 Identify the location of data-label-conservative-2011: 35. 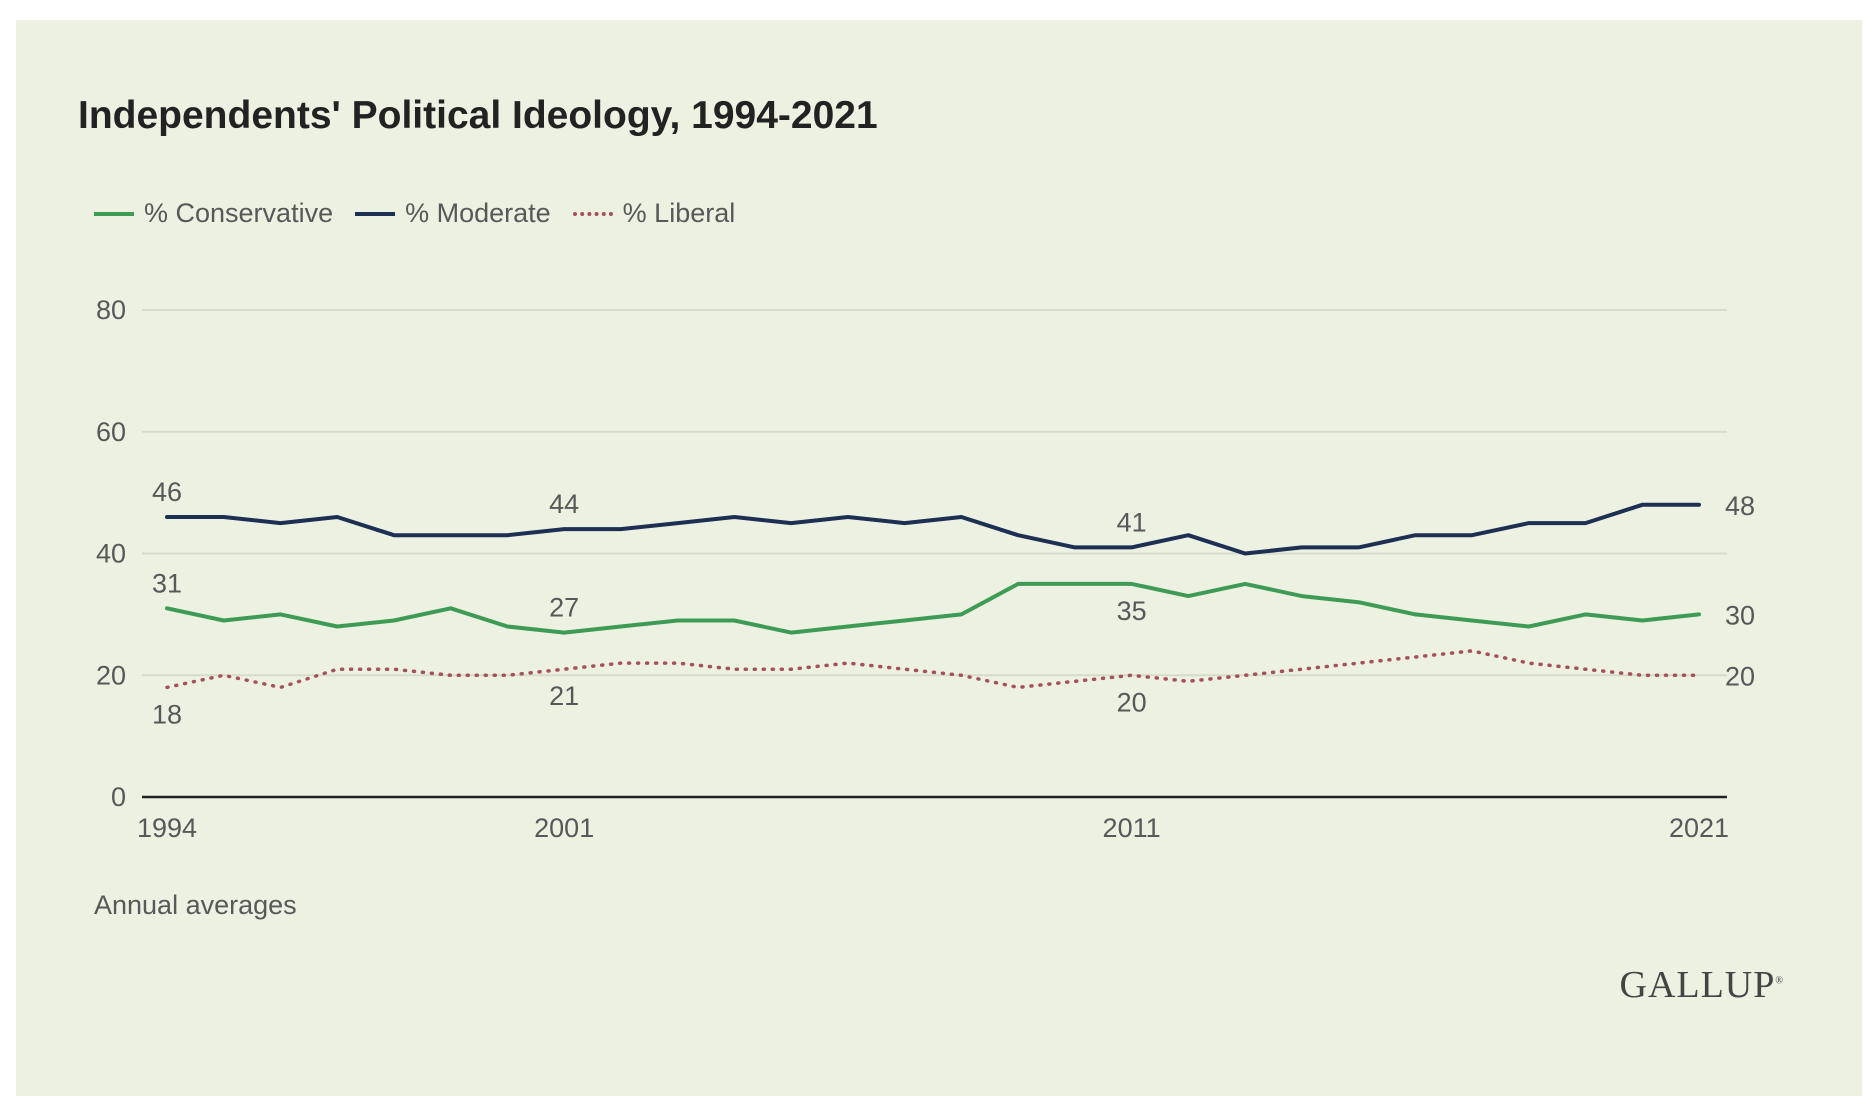
(1132, 611).